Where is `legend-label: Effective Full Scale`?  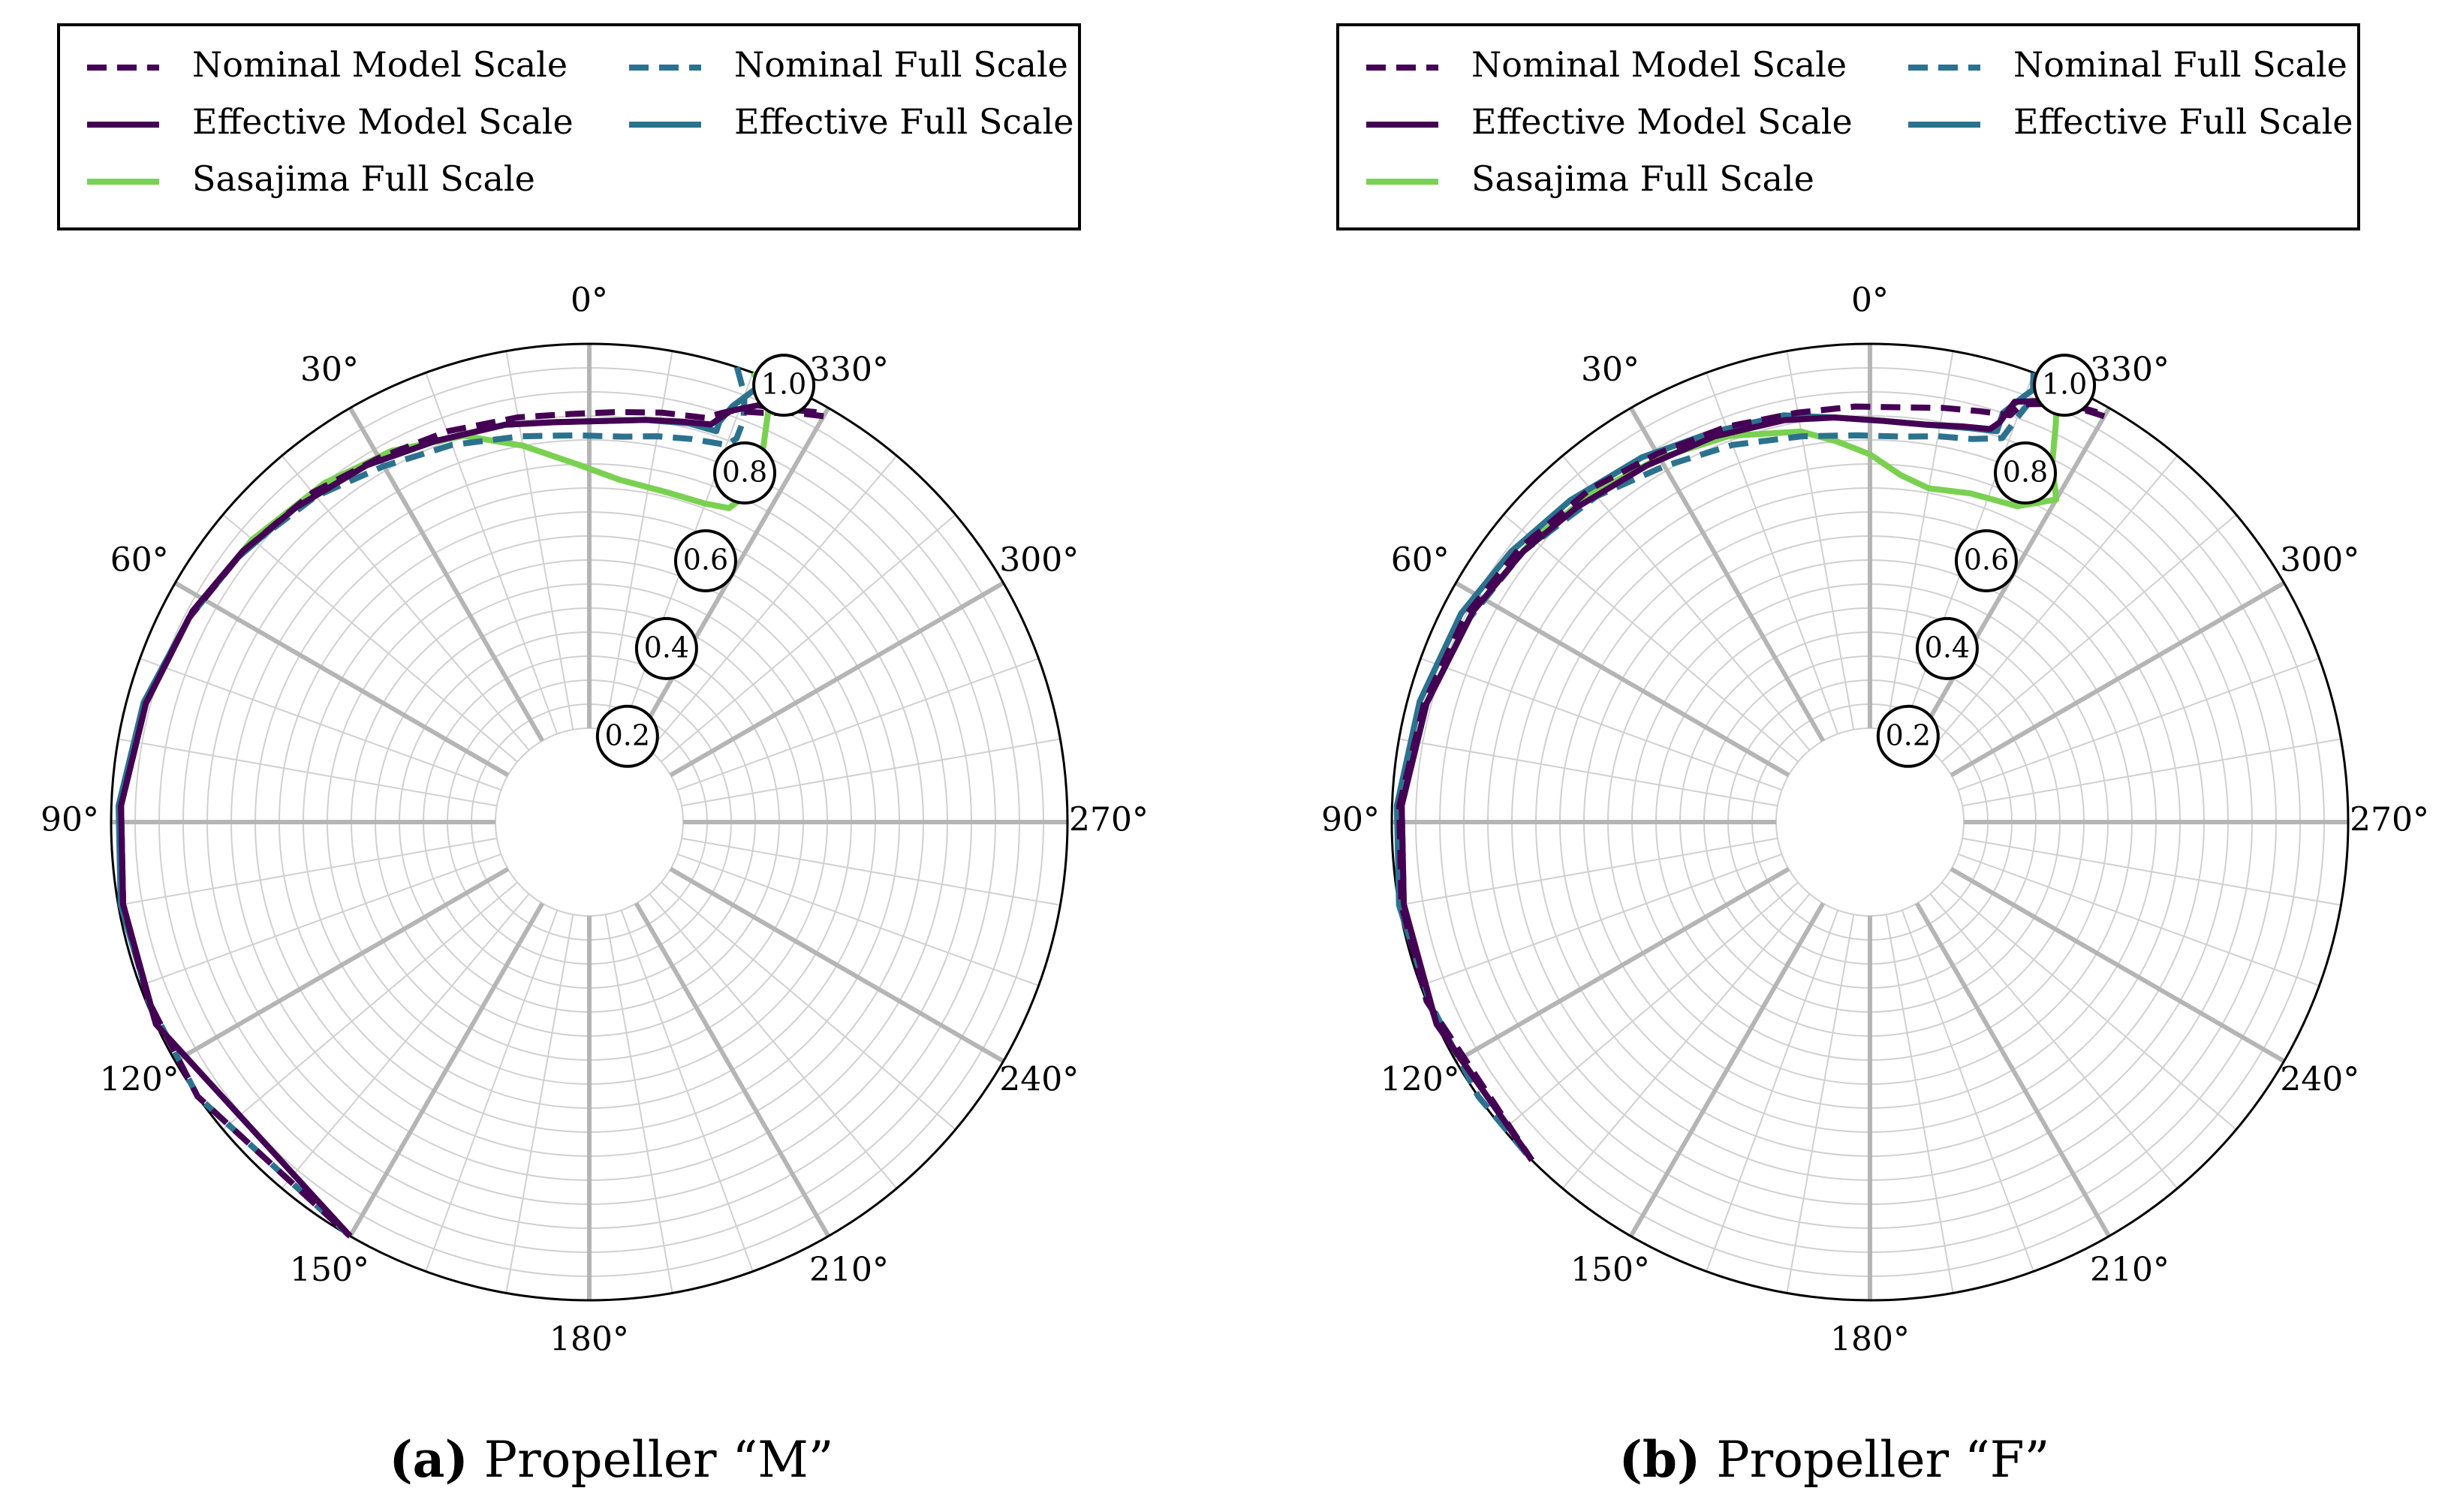 legend-label: Effective Full Scale is located at coordinates (904, 122).